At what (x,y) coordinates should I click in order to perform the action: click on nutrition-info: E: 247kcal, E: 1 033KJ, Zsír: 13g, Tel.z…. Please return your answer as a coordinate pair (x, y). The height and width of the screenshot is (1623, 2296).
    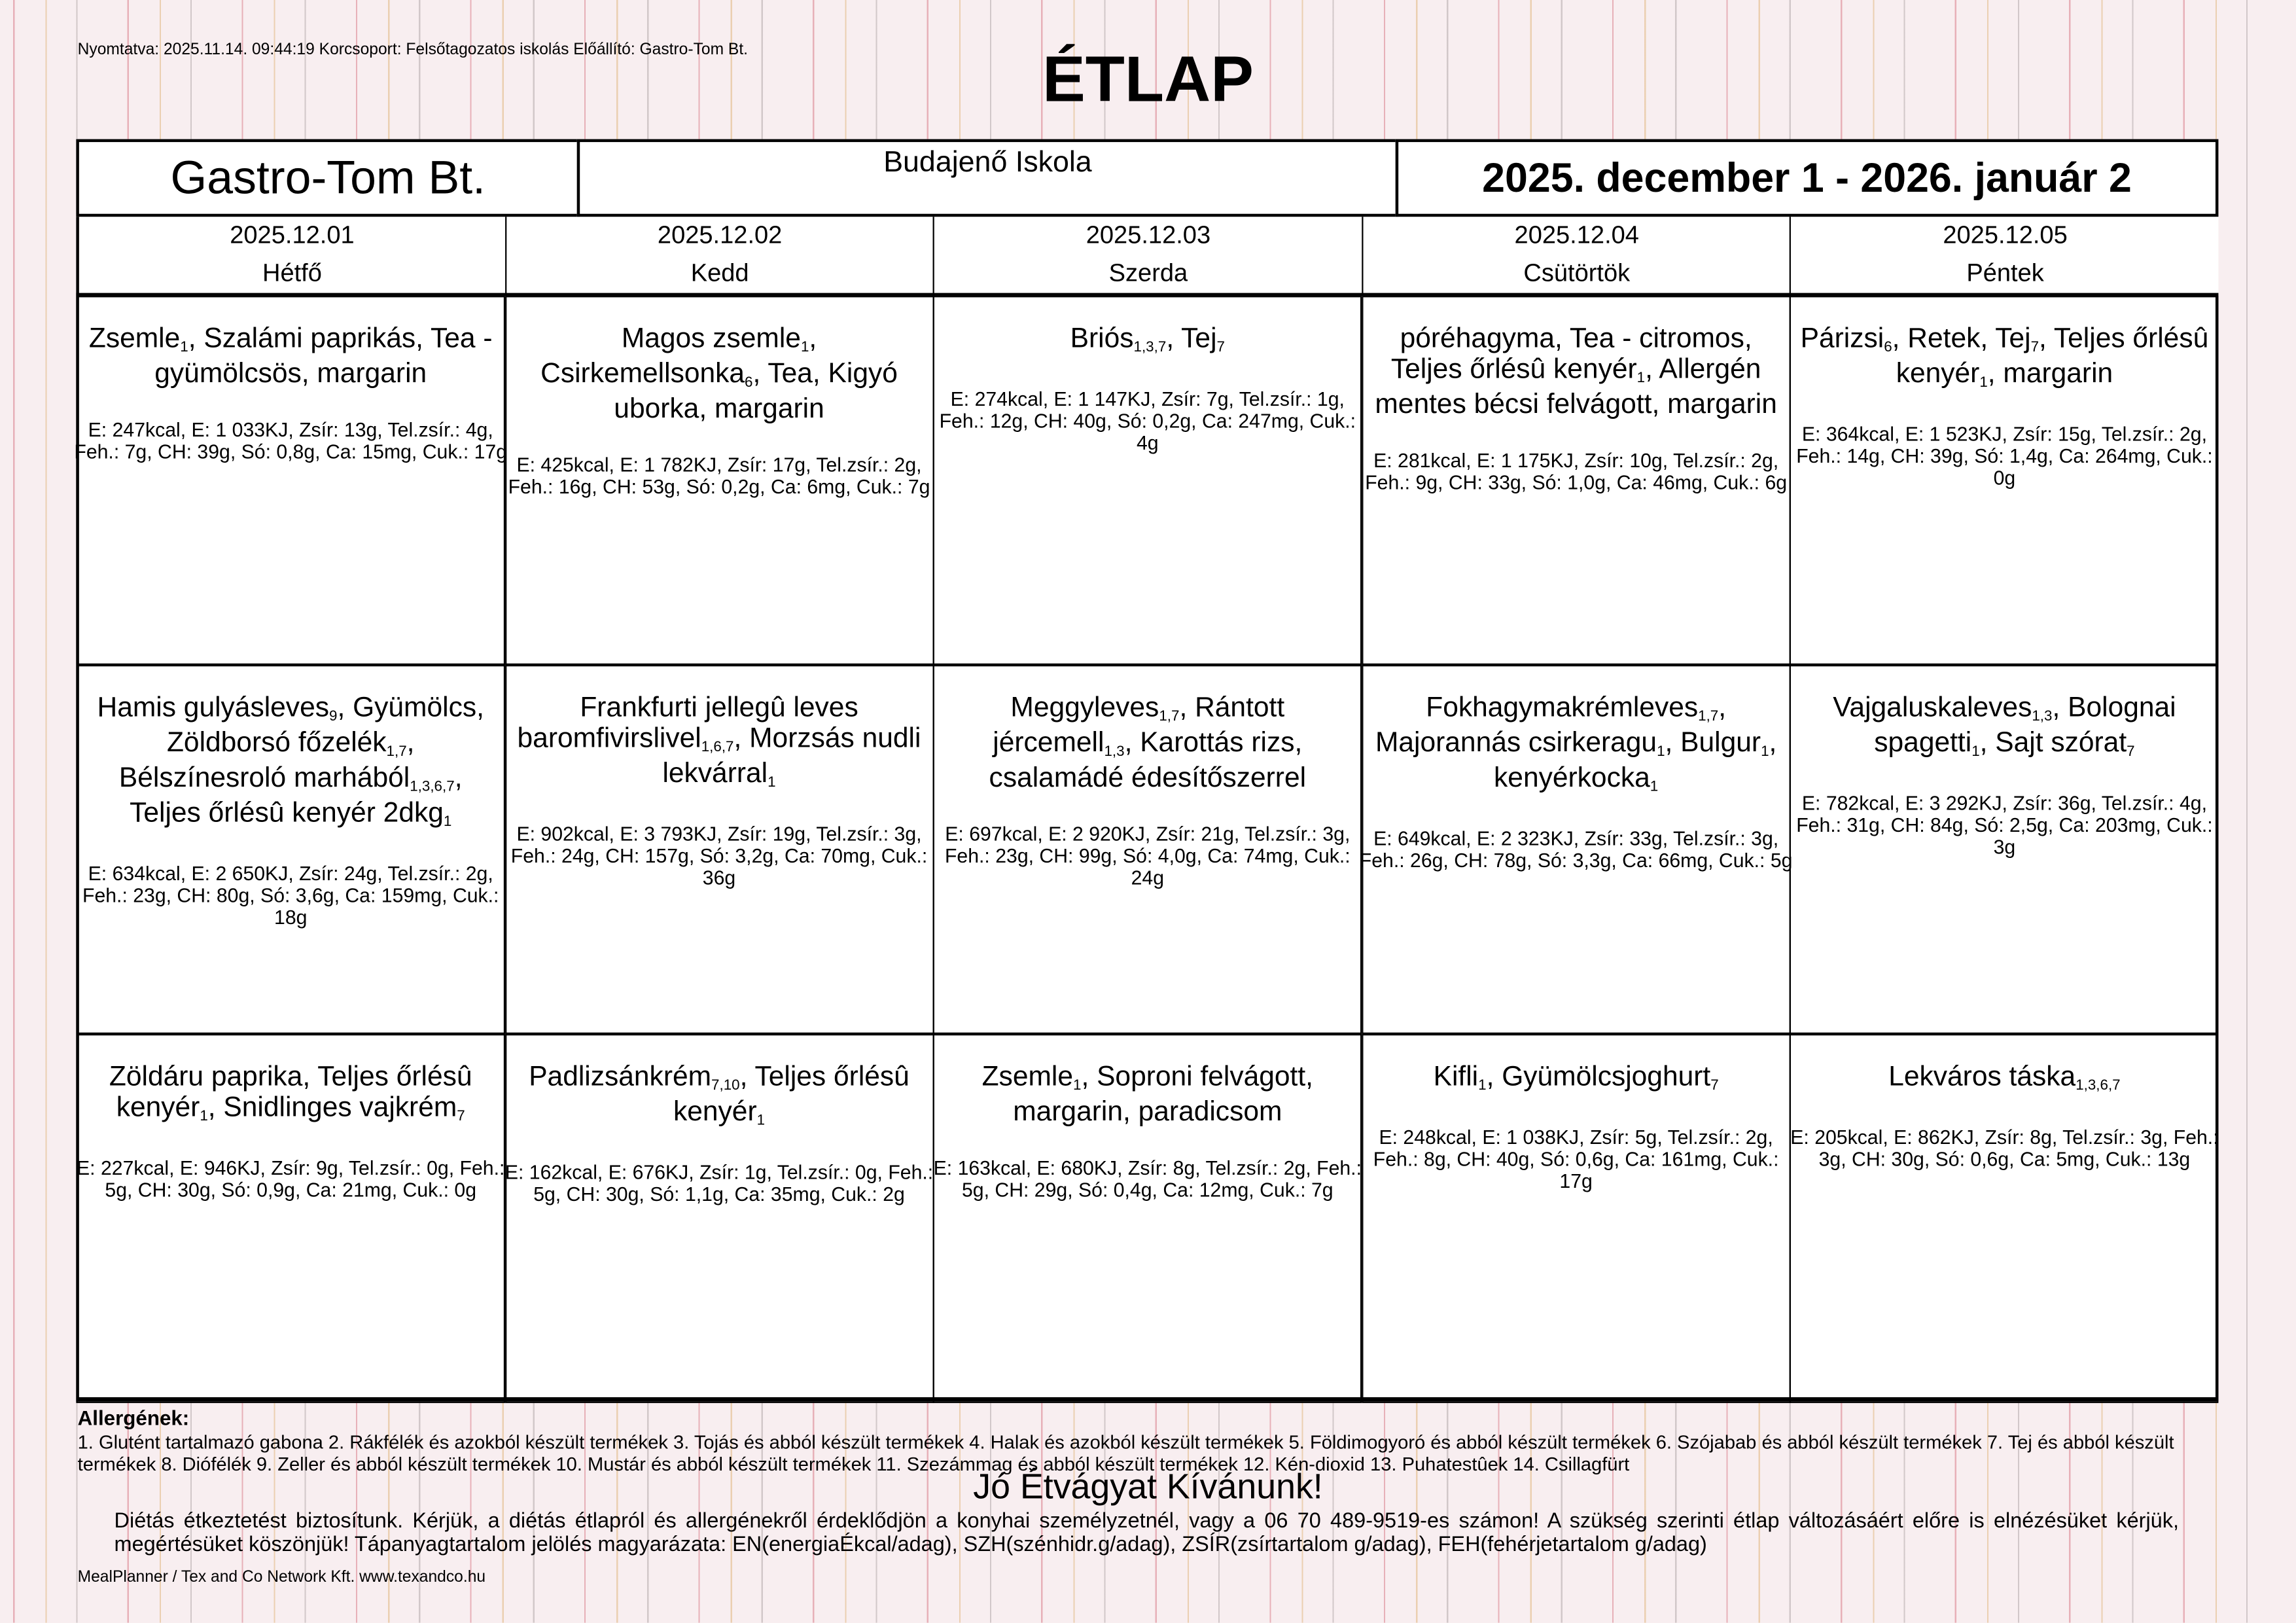
    Looking at the image, I should click on (291, 441).